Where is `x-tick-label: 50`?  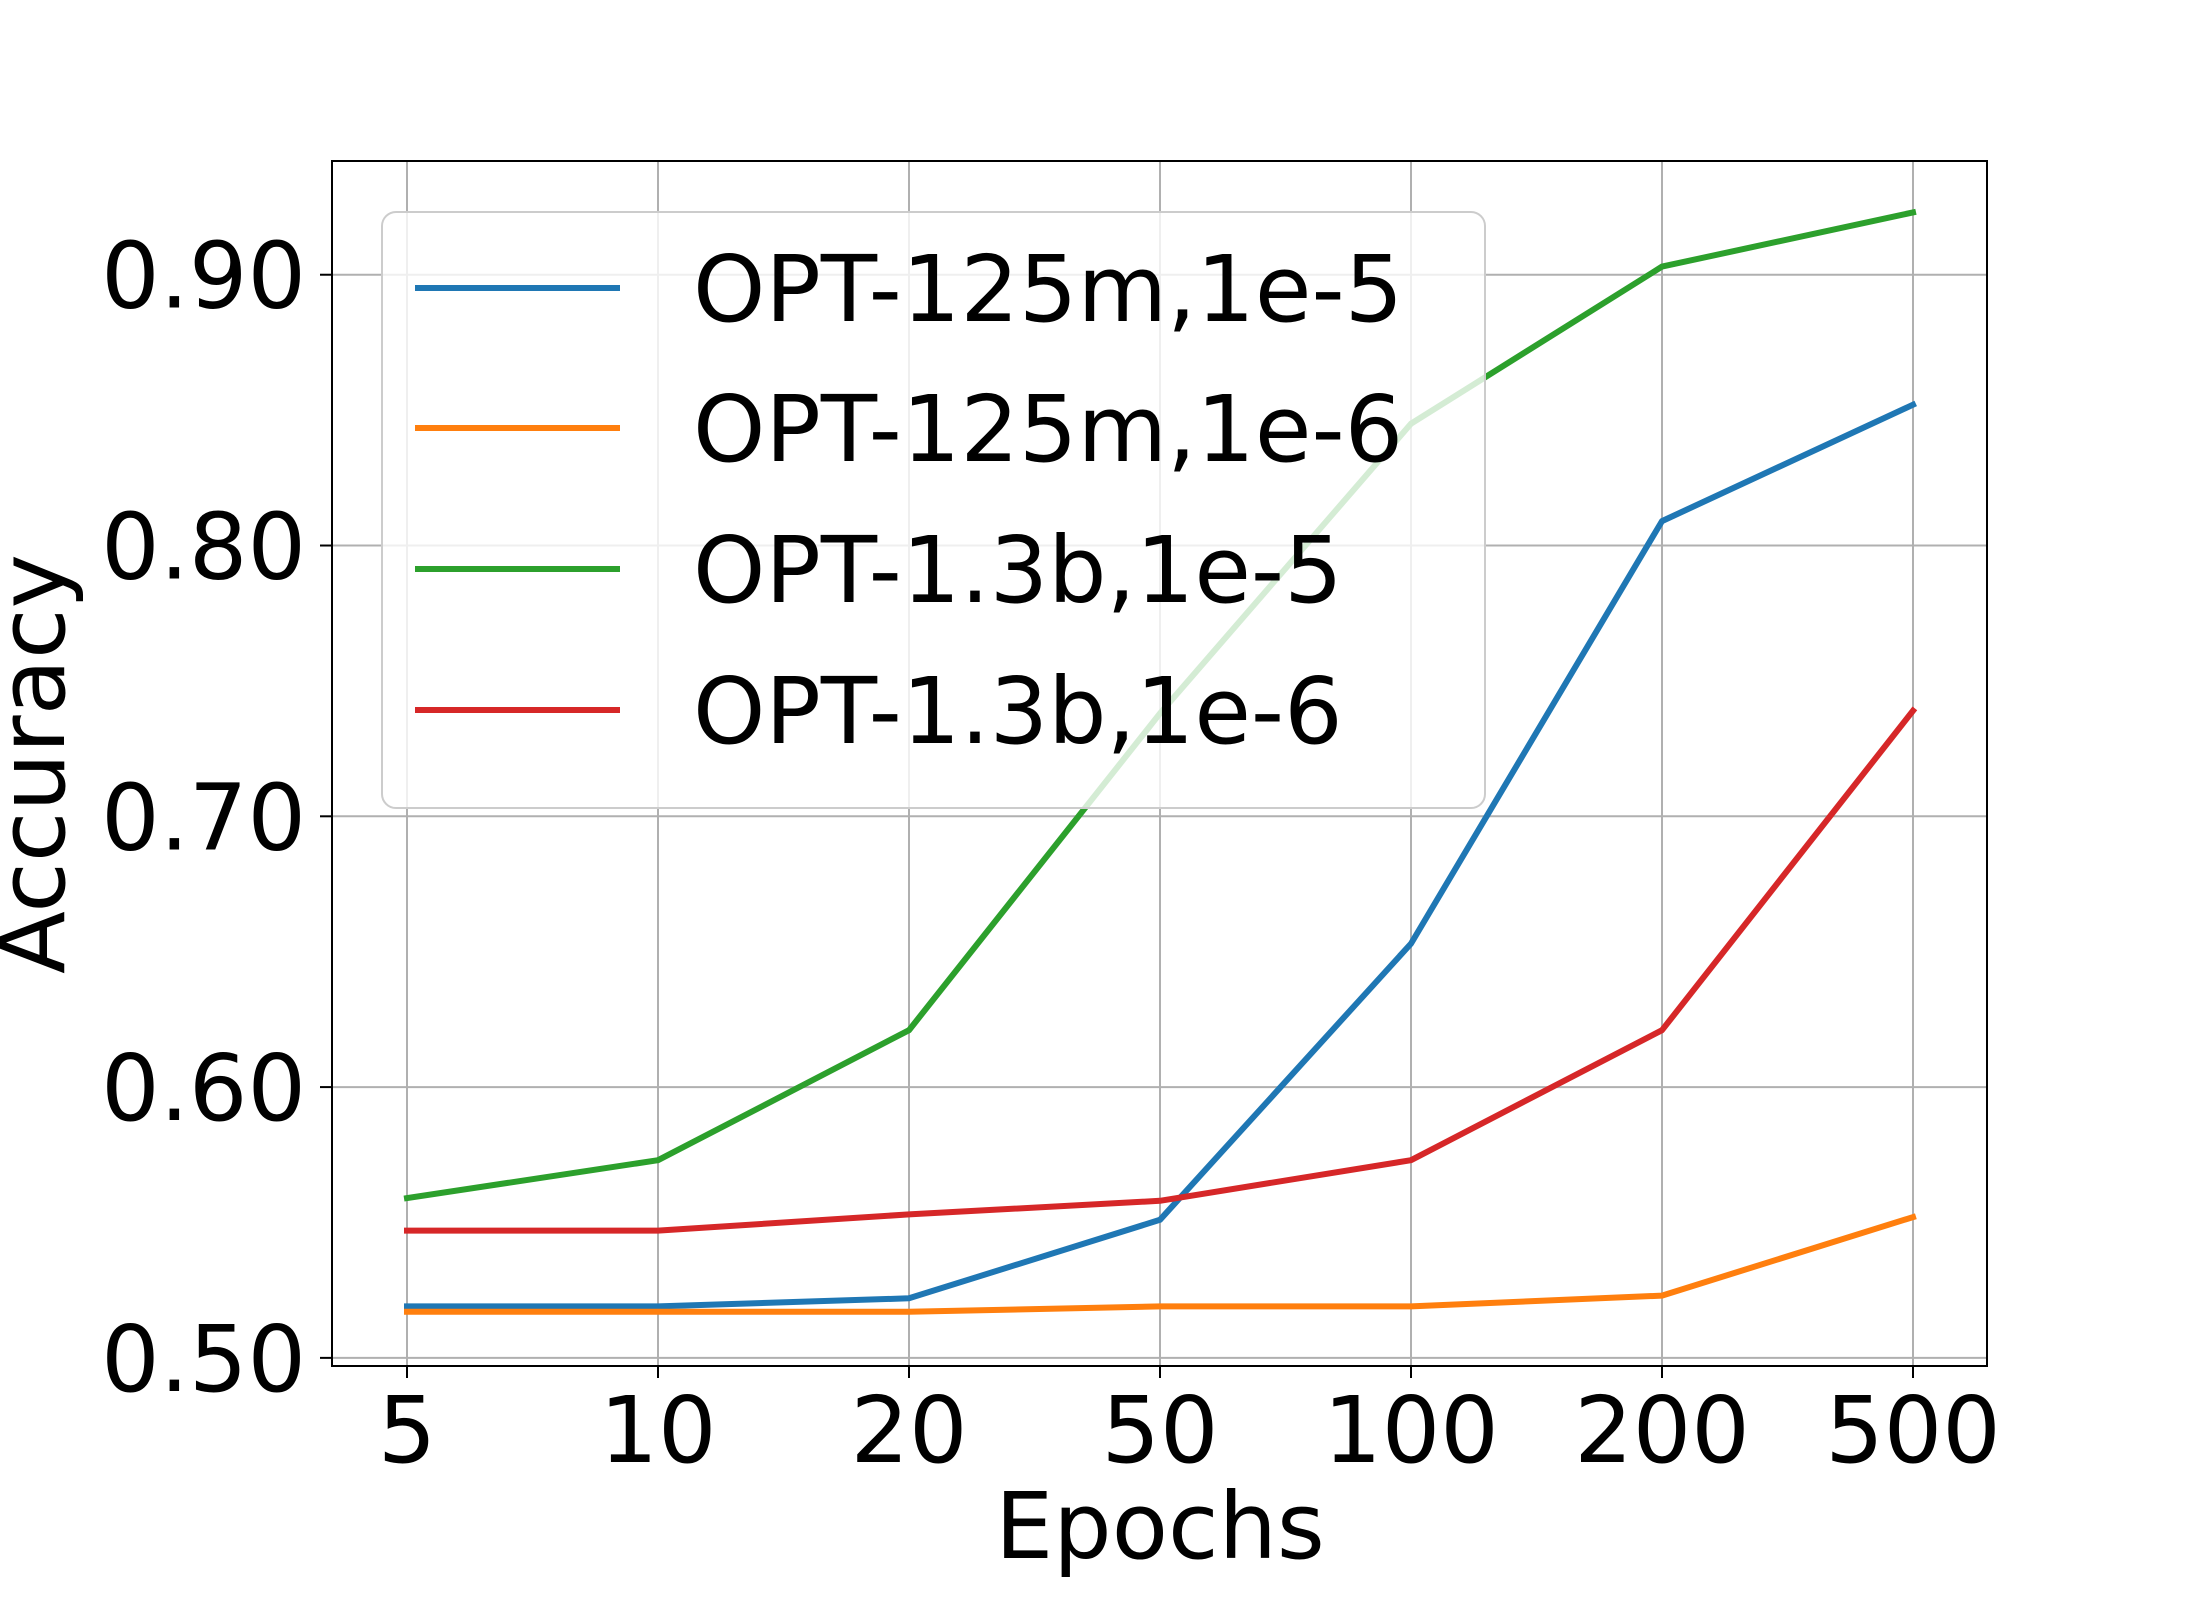
x-tick-label: 50 is located at coordinates (1159, 1430).